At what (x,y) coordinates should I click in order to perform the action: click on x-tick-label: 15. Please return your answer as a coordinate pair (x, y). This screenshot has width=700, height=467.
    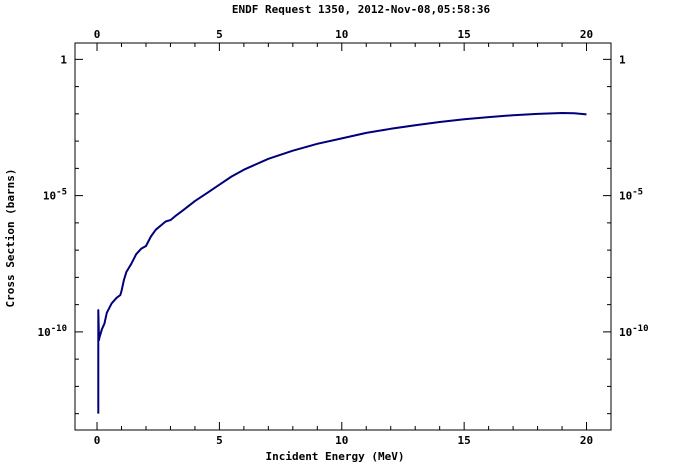
    Looking at the image, I should click on (464, 440).